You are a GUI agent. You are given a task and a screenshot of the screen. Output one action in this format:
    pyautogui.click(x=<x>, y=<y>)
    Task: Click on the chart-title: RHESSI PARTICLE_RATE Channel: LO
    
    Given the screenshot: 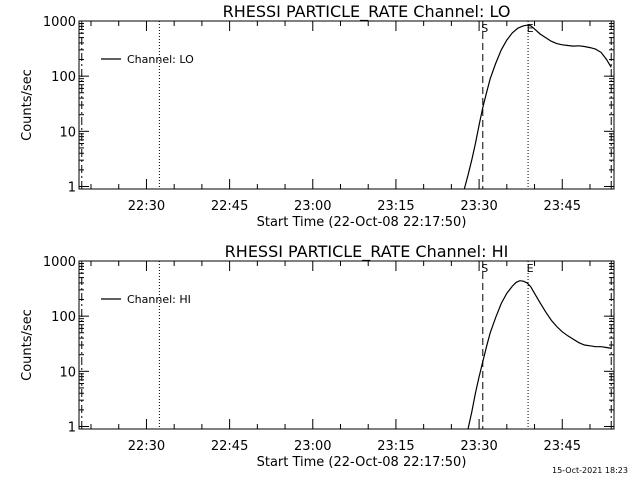 What is the action you would take?
    pyautogui.click(x=367, y=12)
    